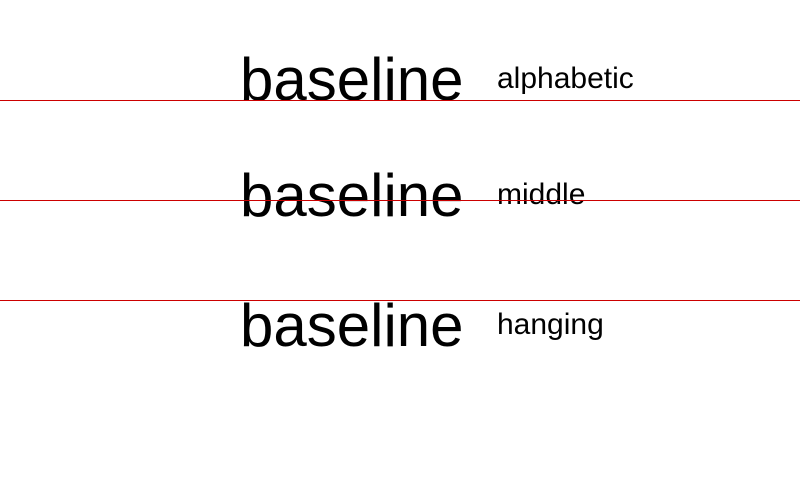  I want to click on baseline-row-hanging: baseline hanging, so click(400, 325).